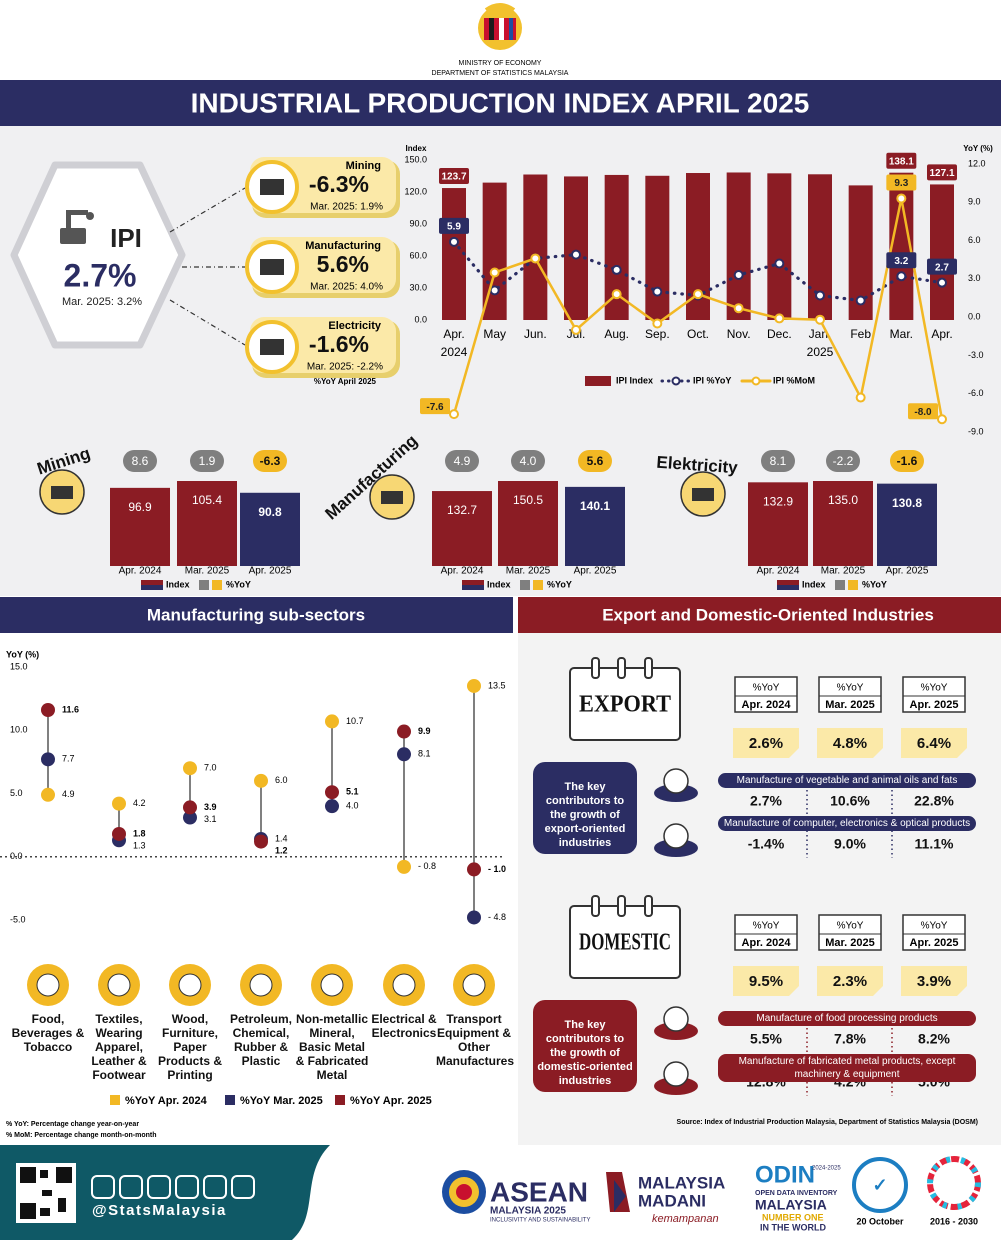 This screenshot has width=1001, height=1240. What do you see at coordinates (778, 501) in the screenshot?
I see `bar-label: 132.9` at bounding box center [778, 501].